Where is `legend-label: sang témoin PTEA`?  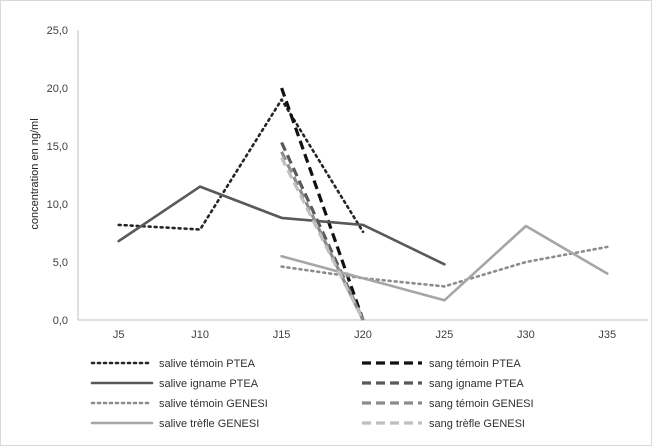
legend-label: sang témoin PTEA is located at coordinates (475, 364).